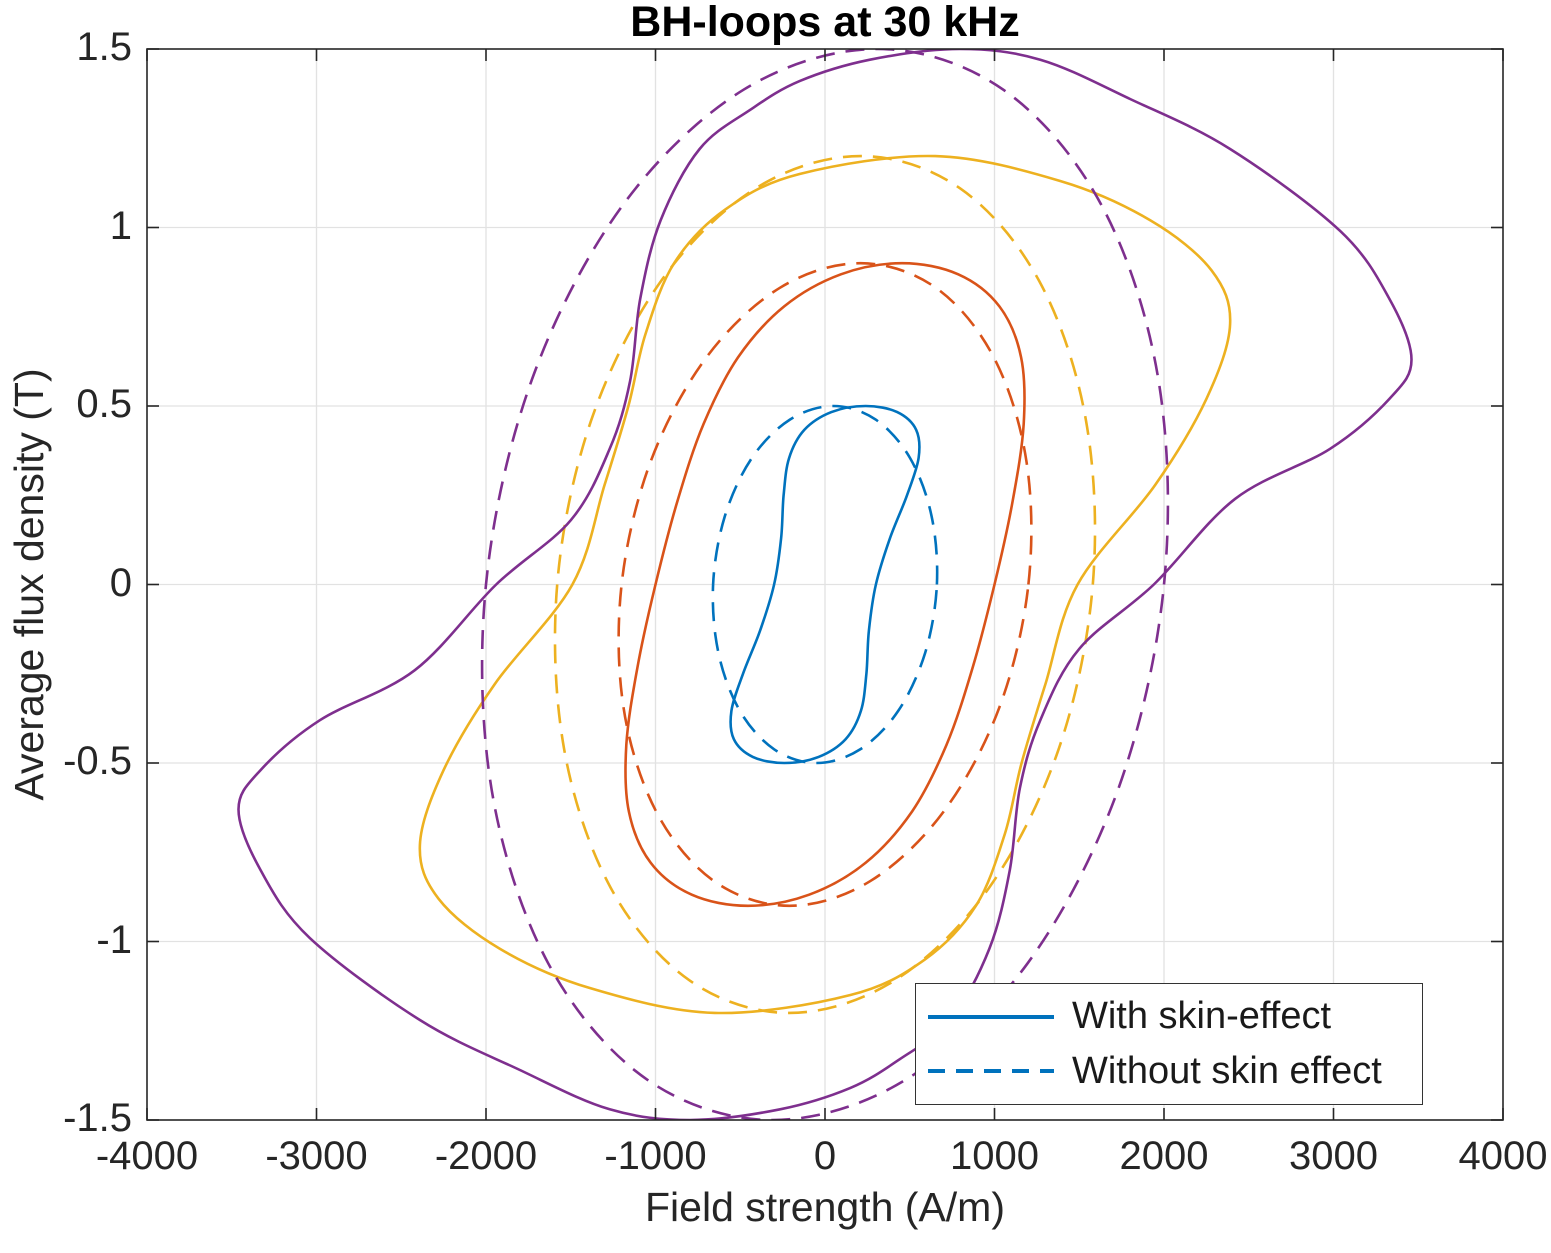 This screenshot has width=1551, height=1253. I want to click on legend-entry-label: With skin-effect, so click(1202, 1016).